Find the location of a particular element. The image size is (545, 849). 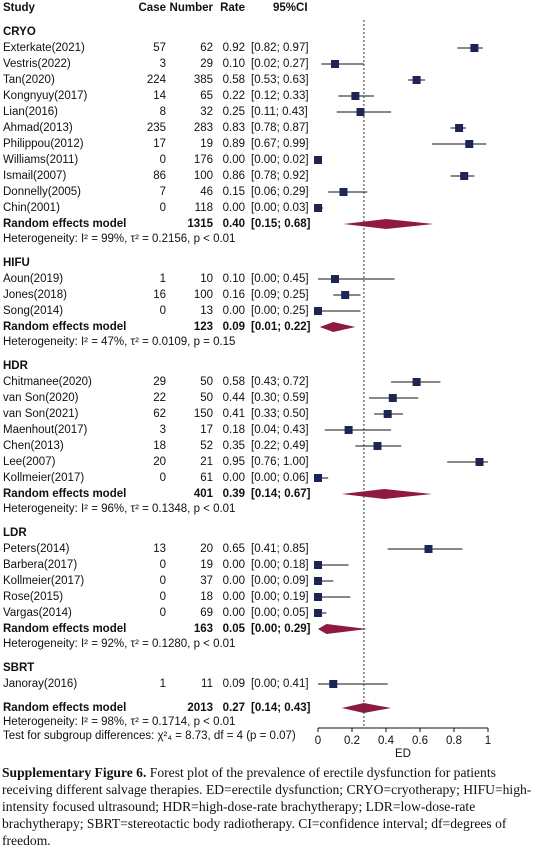

study-case: 62 is located at coordinates (159, 414).